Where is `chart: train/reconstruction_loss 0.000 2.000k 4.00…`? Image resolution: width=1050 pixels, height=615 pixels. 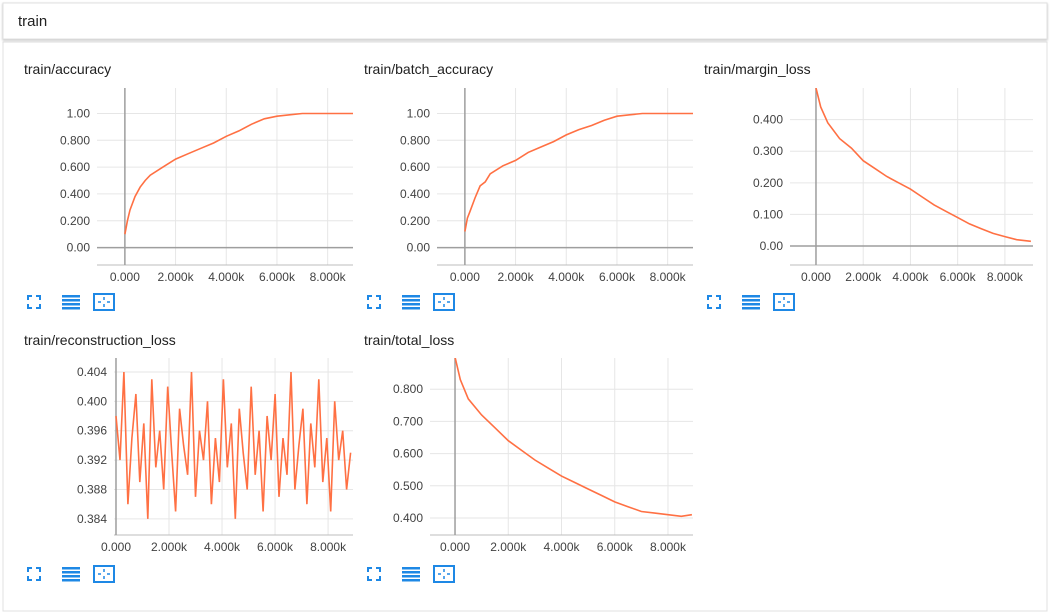
chart: train/reconstruction_loss 0.000 2.000k 4.00… is located at coordinates (188, 457).